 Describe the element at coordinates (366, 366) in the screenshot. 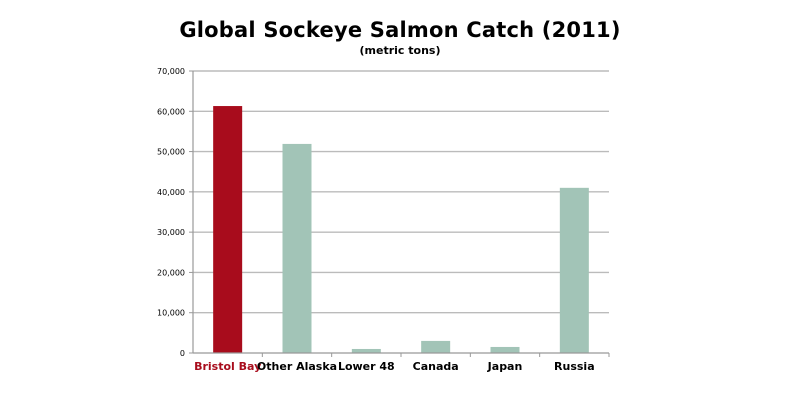

I see `x-tick-label: Lower 48` at that location.